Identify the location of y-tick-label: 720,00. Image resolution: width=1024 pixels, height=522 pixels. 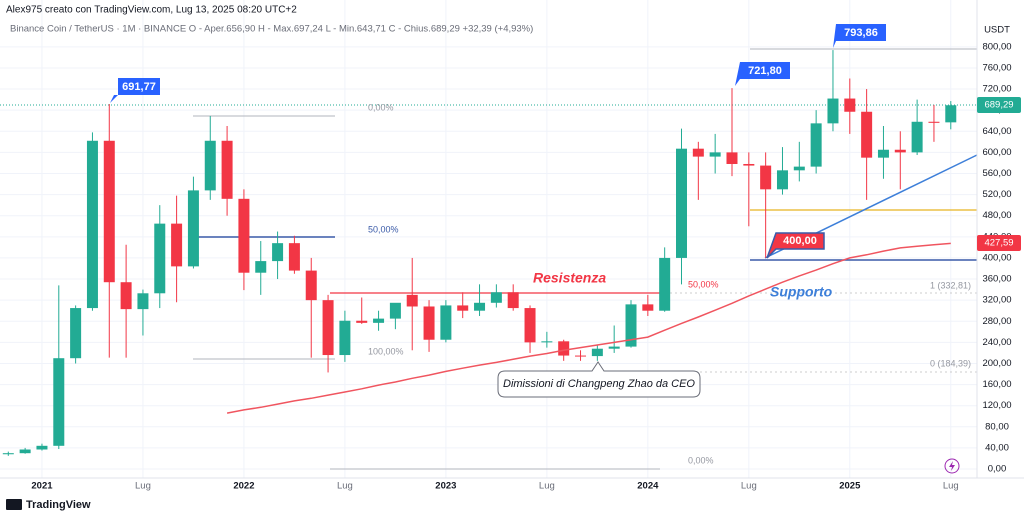
(996, 89).